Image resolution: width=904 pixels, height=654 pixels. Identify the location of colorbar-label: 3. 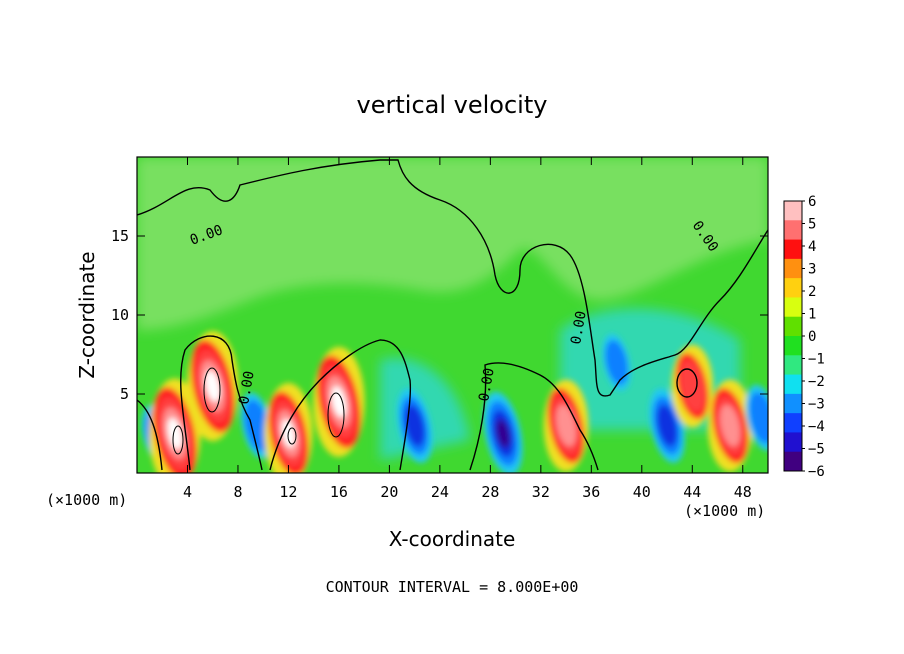
(812, 270).